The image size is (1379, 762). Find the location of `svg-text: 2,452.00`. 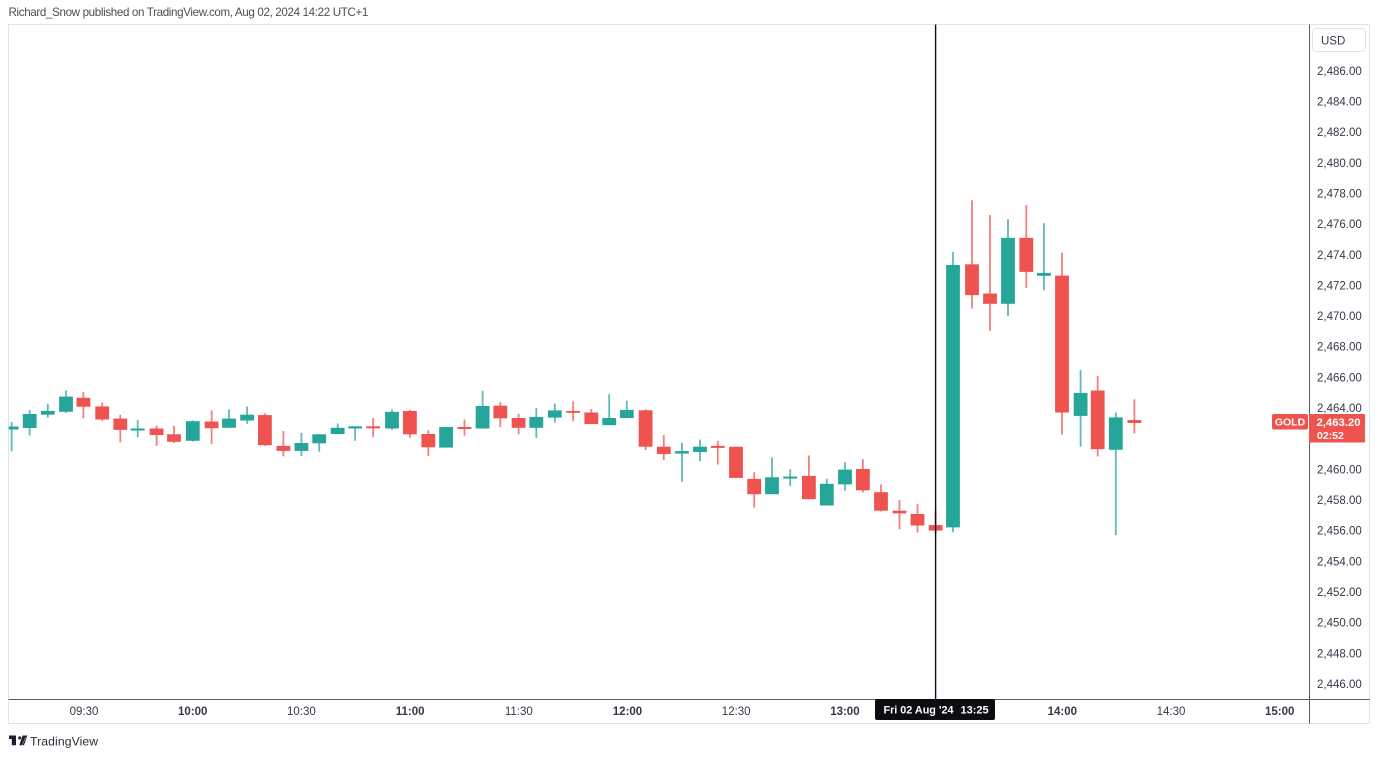

svg-text: 2,452.00 is located at coordinates (1339, 593).